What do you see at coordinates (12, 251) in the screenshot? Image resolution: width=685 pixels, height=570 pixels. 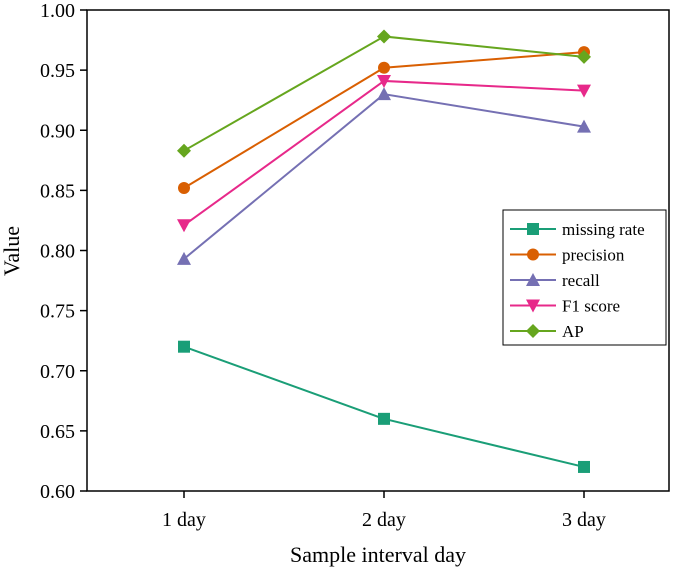 I see `y-axis-title: Value` at bounding box center [12, 251].